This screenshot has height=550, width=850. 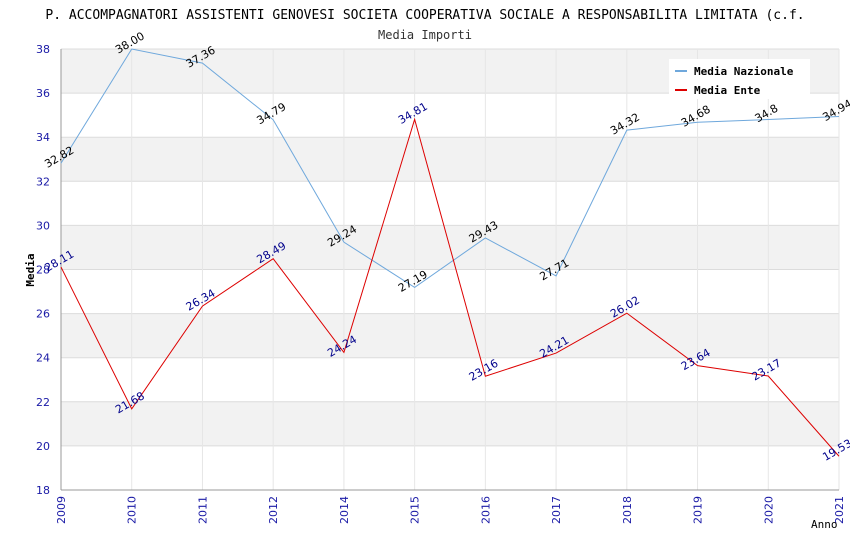 I want to click on x-tick-label: 2012, so click(x=273, y=510).